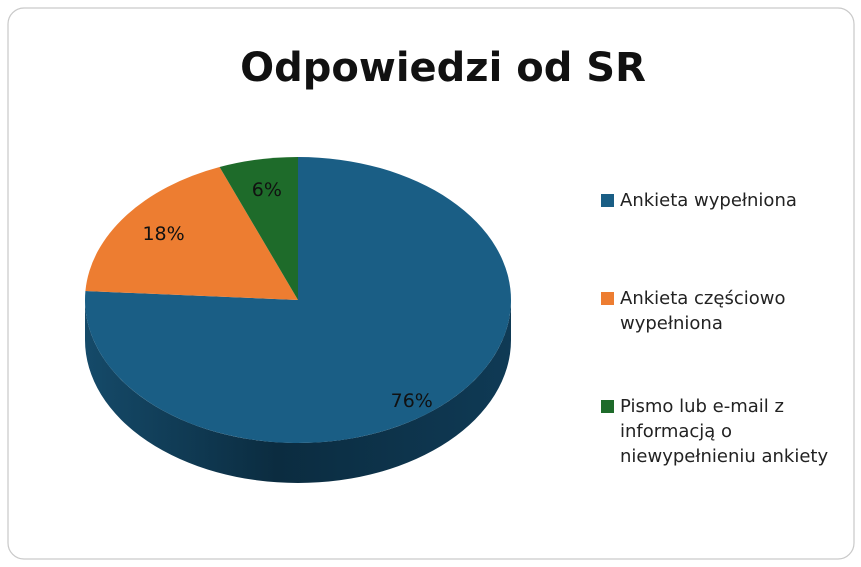 The image size is (861, 567). I want to click on chart-title: Odpowiedzi od SR, so click(443, 68).